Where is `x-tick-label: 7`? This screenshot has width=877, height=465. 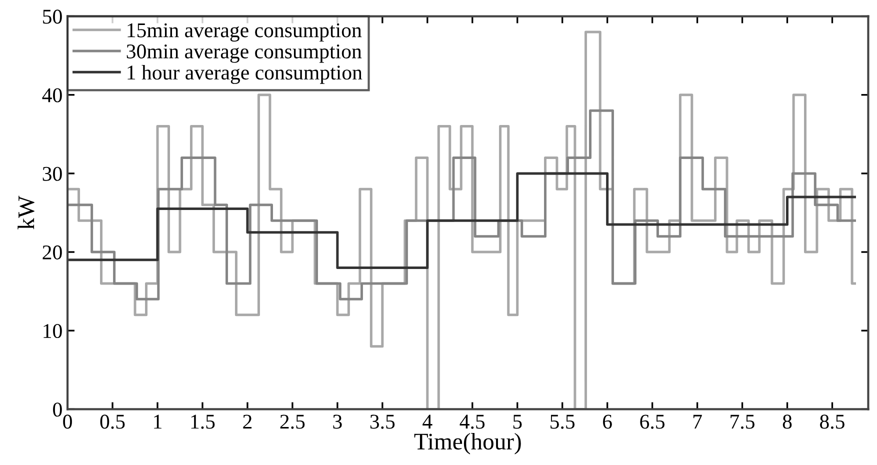 x-tick-label: 7 is located at coordinates (697, 421).